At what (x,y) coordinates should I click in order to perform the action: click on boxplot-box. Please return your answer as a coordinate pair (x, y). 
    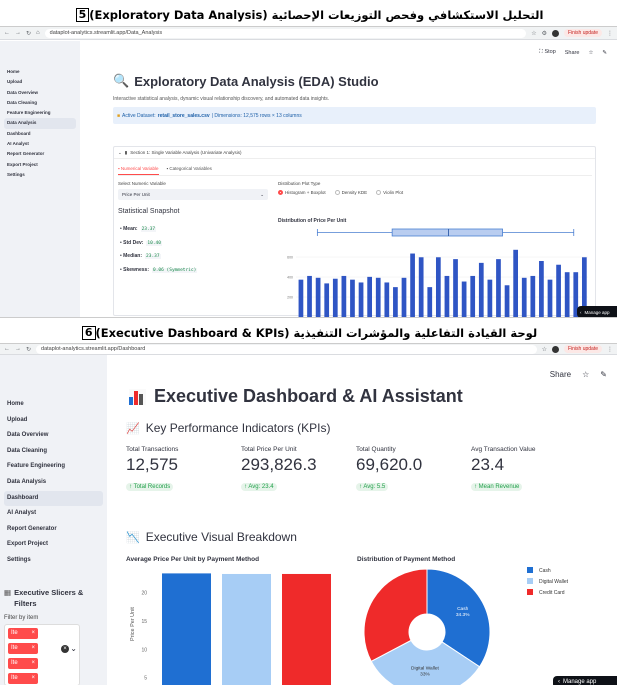
    Looking at the image, I should click on (447, 232).